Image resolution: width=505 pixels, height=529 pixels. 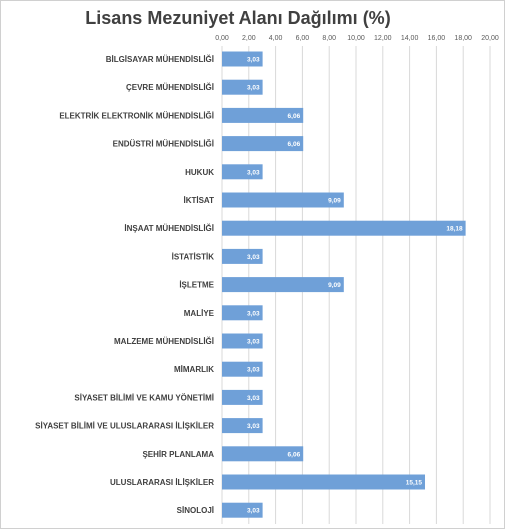 I want to click on x-tick-label: 12,00, so click(x=383, y=38).